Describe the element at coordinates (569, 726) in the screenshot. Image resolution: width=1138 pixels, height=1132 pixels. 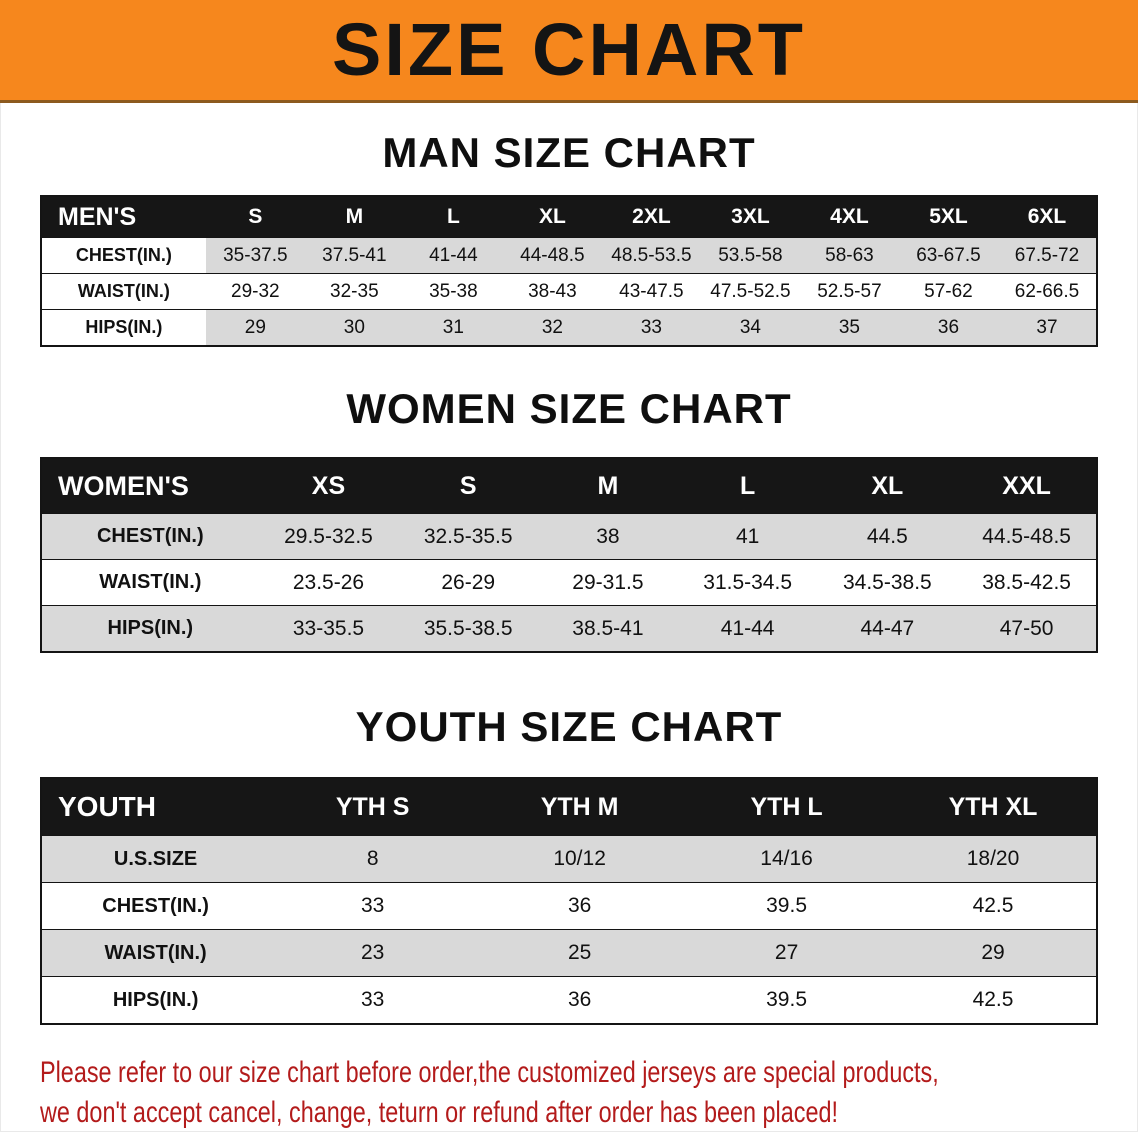
I see `youth-section-heading: YOUTH SIZE CHART` at that location.